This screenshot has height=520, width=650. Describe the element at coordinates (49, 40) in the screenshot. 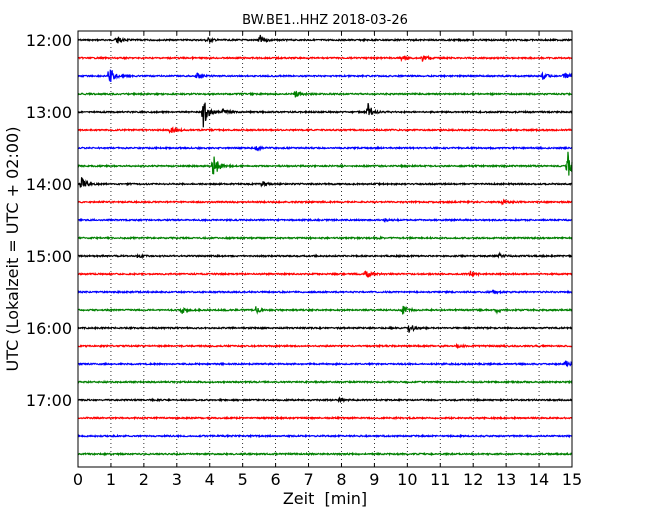

I see `y-tick-label: 12:00` at that location.